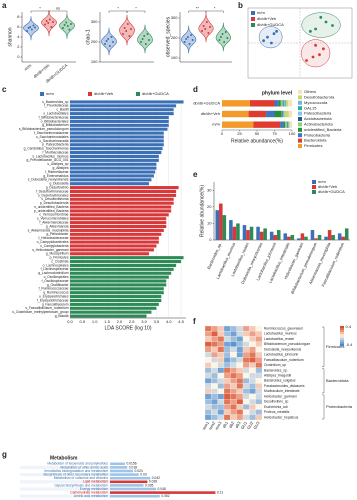  Describe the element at coordinates (214, 11) in the screenshot. I see `sig-bracket` at that location.